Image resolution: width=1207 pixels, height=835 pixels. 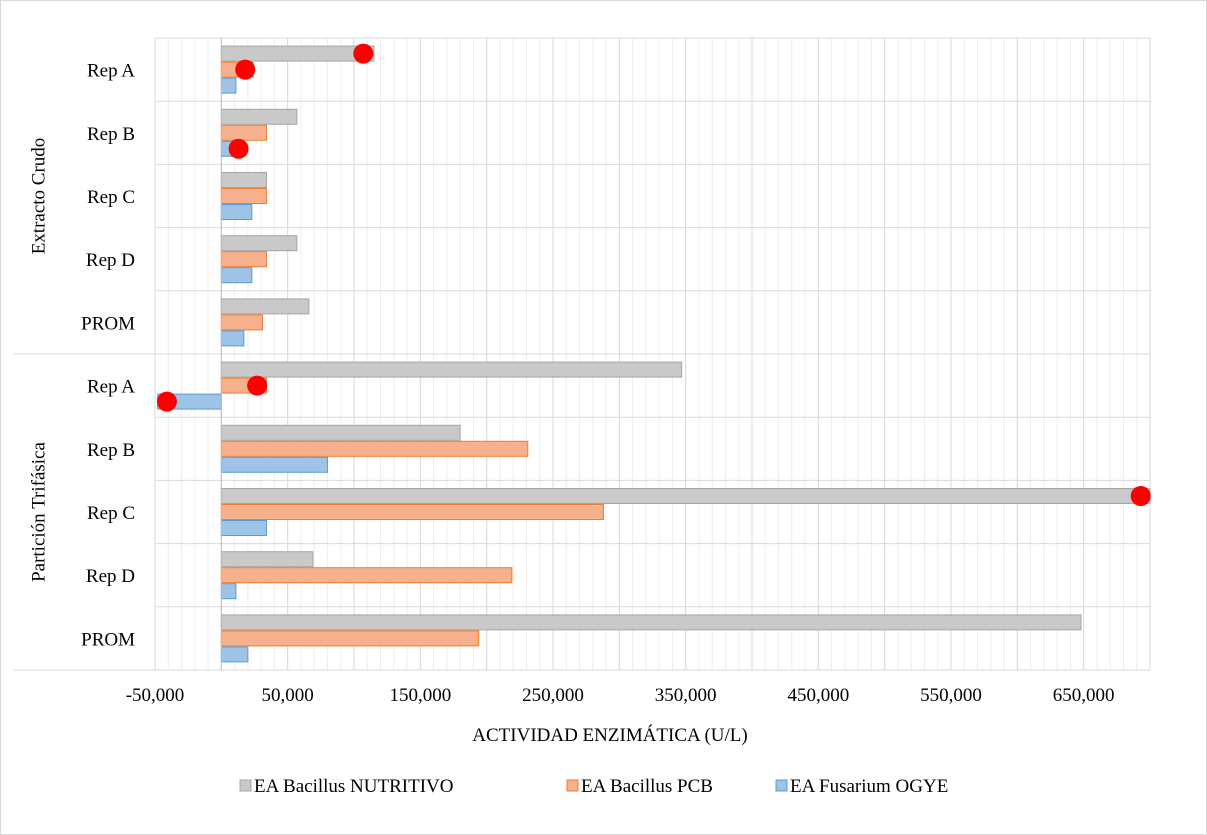 What do you see at coordinates (420, 695) in the screenshot?
I see `x-tick-label: 150,000` at bounding box center [420, 695].